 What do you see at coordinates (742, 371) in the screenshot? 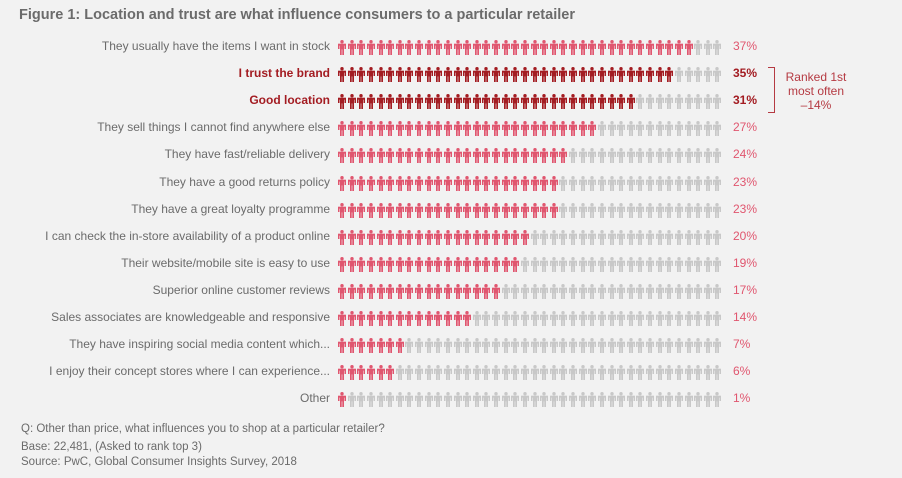
I see `percent-value: 6%` at bounding box center [742, 371].